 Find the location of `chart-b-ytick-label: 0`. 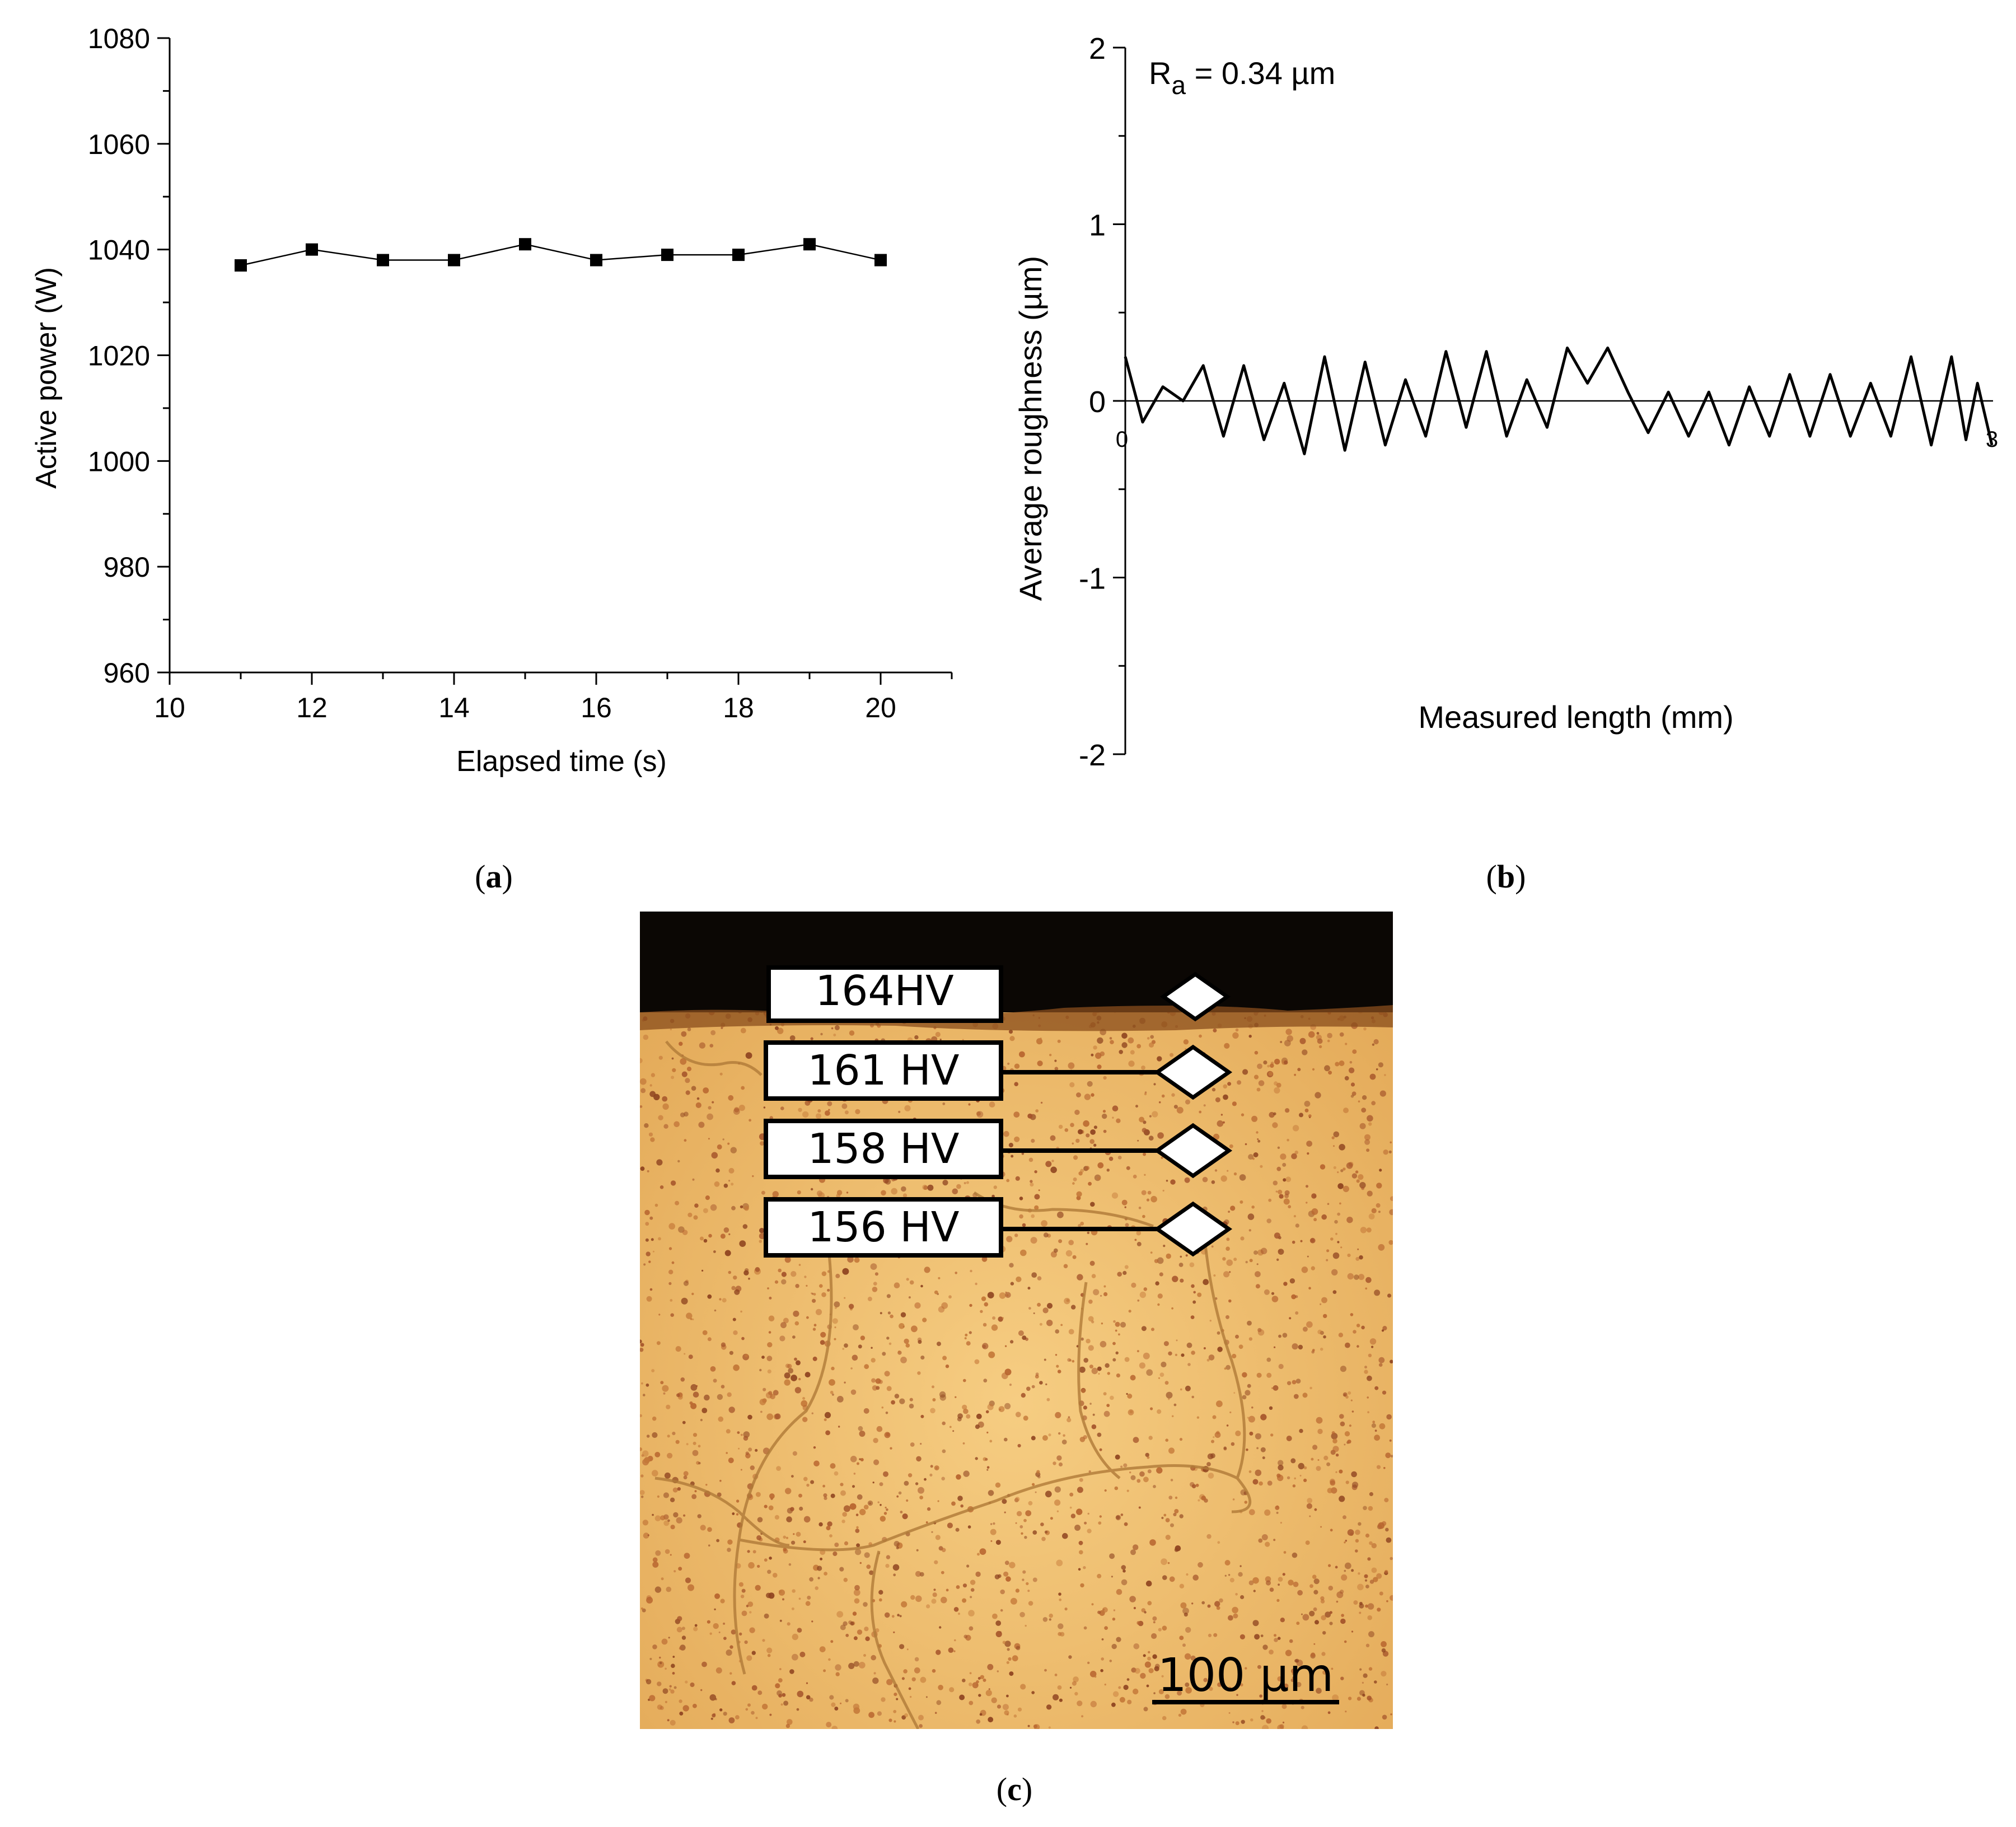

chart-b-ytick-label: 0 is located at coordinates (1097, 402).